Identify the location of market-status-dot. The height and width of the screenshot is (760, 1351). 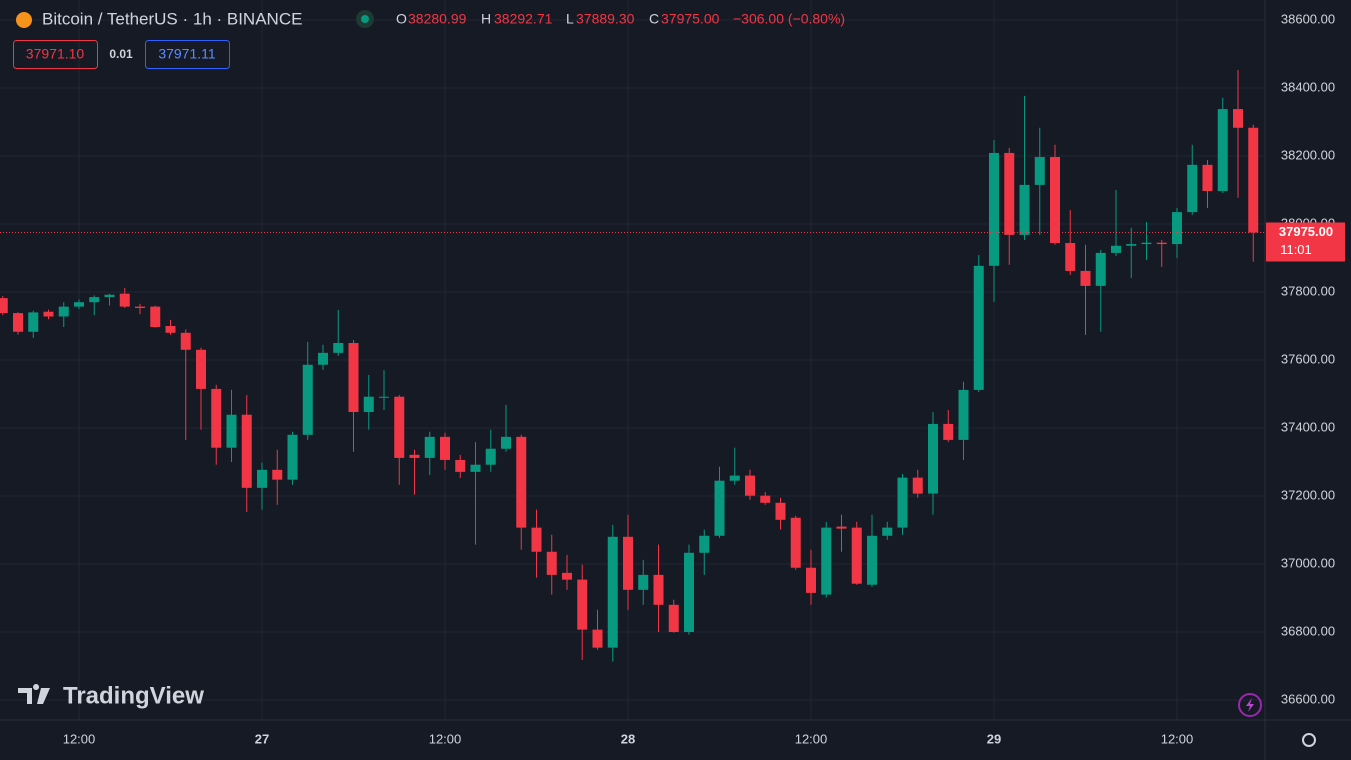
(365, 19).